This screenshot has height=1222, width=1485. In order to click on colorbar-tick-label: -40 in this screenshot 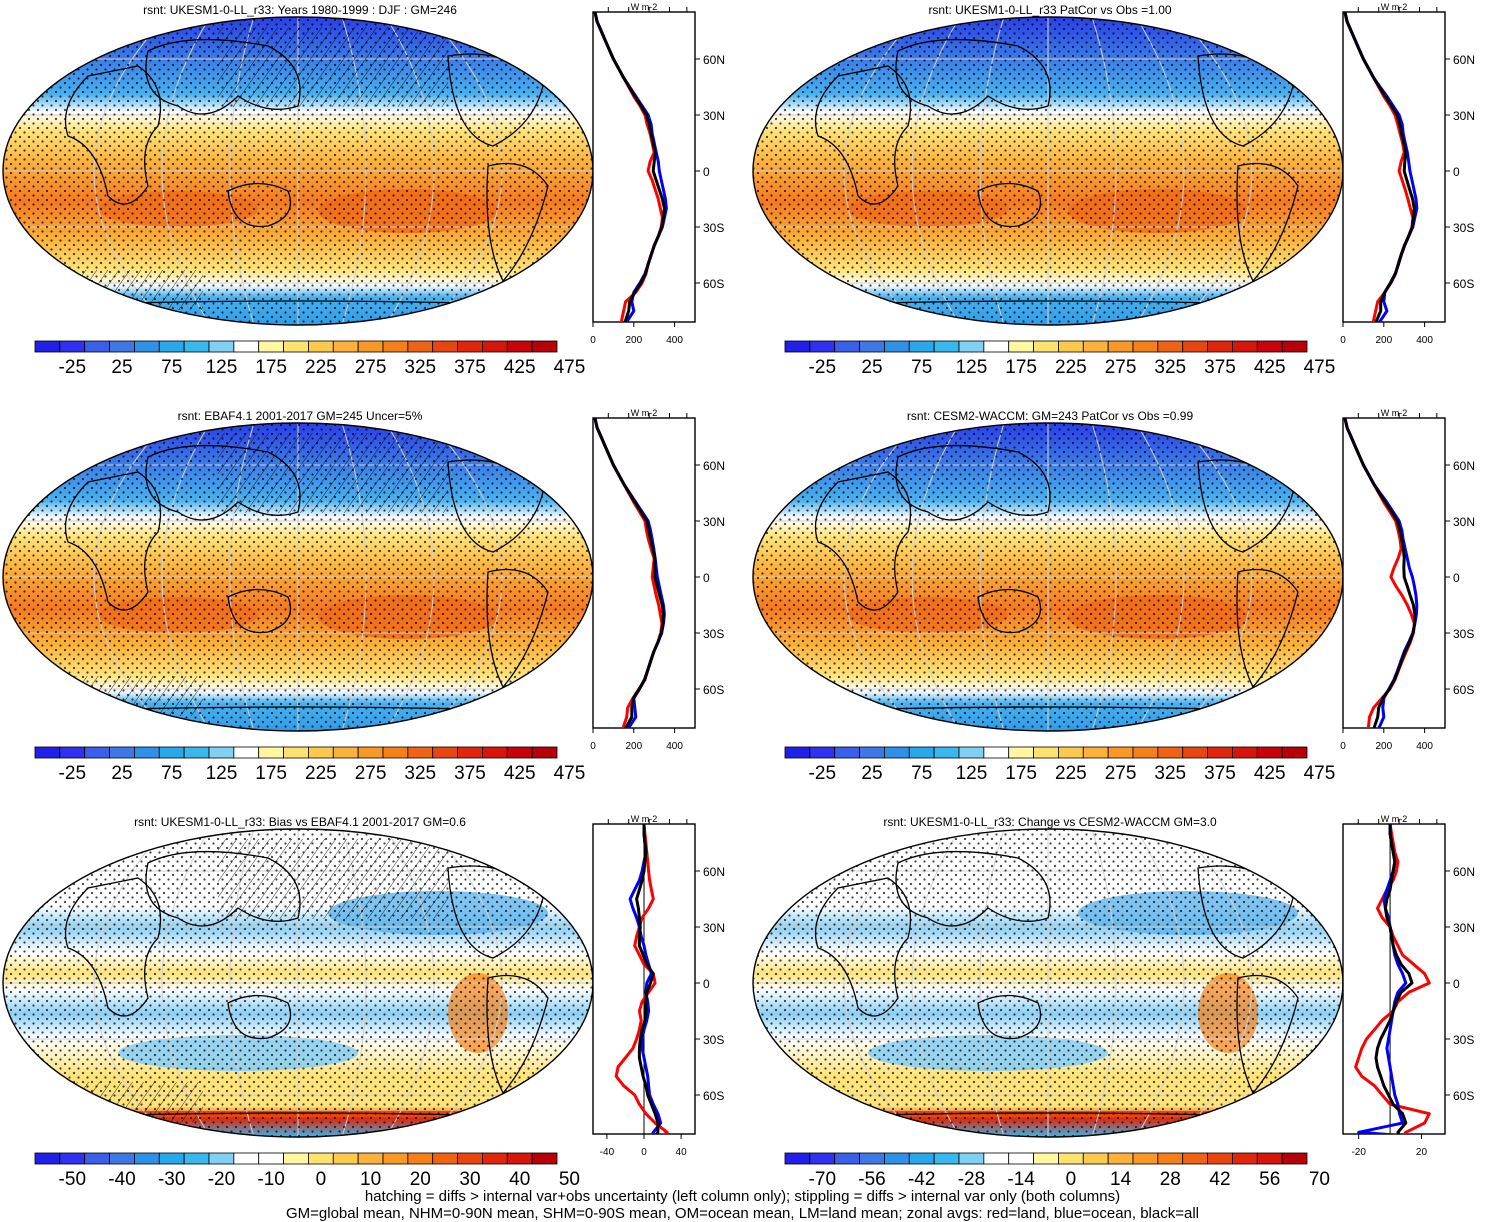, I will do `click(121, 1179)`.